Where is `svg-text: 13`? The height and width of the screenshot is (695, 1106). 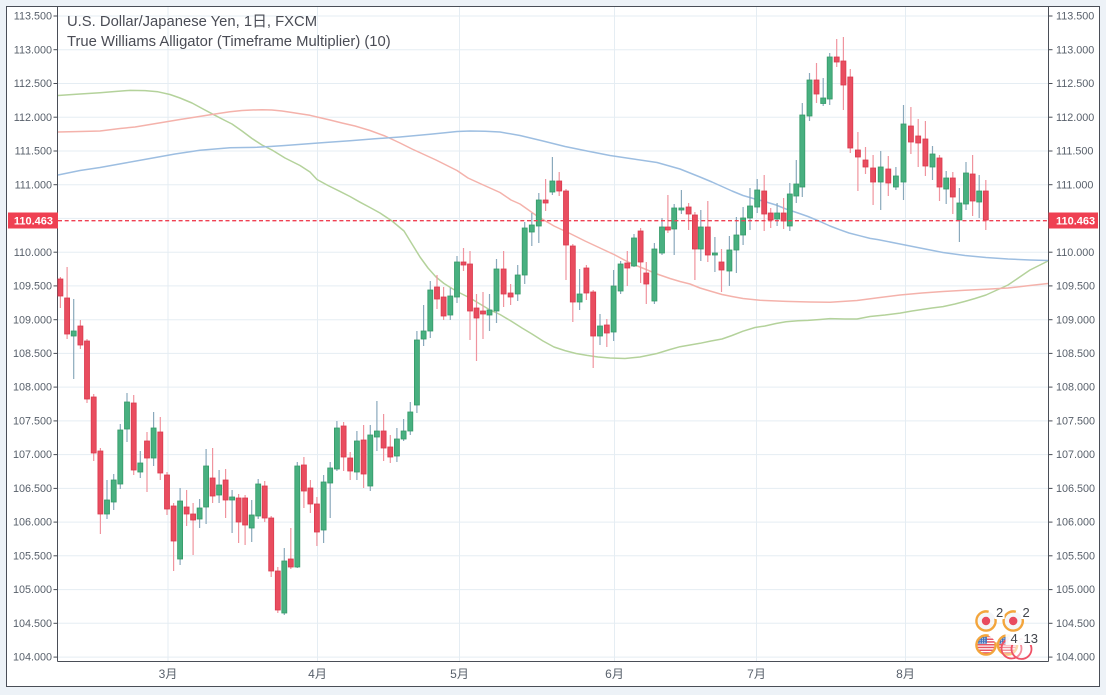 svg-text: 13 is located at coordinates (1031, 638).